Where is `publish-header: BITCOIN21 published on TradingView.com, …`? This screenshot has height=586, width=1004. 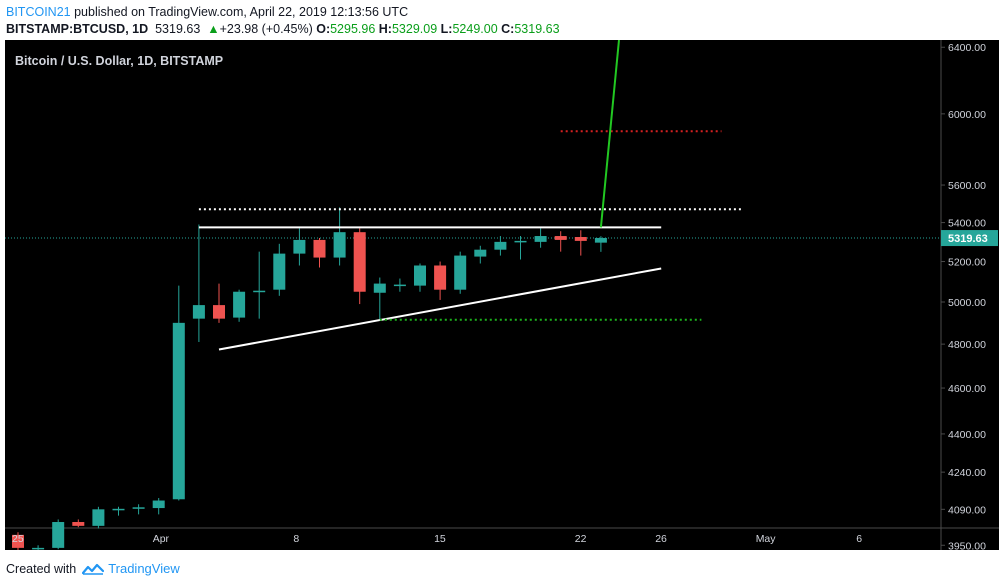 publish-header: BITCOIN21 published on TradingView.com, … is located at coordinates (207, 12).